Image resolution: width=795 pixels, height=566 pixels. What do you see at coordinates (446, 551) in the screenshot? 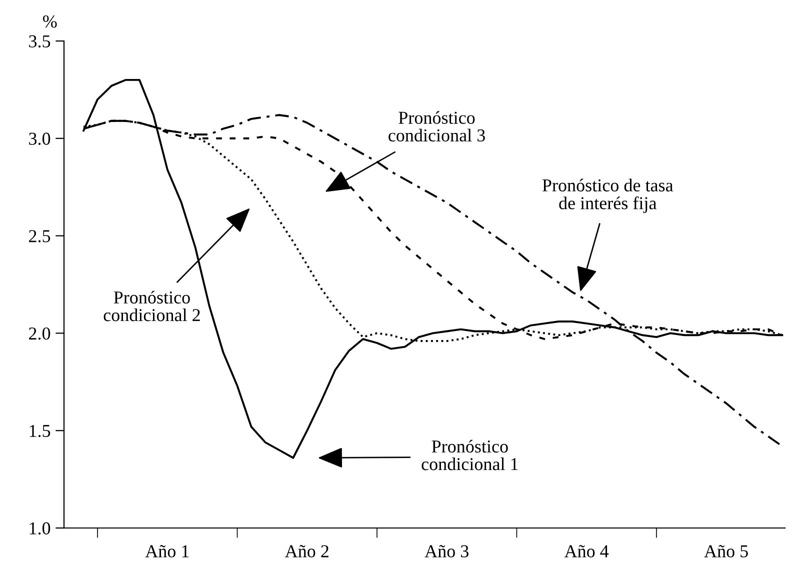
I see `x-tick-label: Año 3` at bounding box center [446, 551].